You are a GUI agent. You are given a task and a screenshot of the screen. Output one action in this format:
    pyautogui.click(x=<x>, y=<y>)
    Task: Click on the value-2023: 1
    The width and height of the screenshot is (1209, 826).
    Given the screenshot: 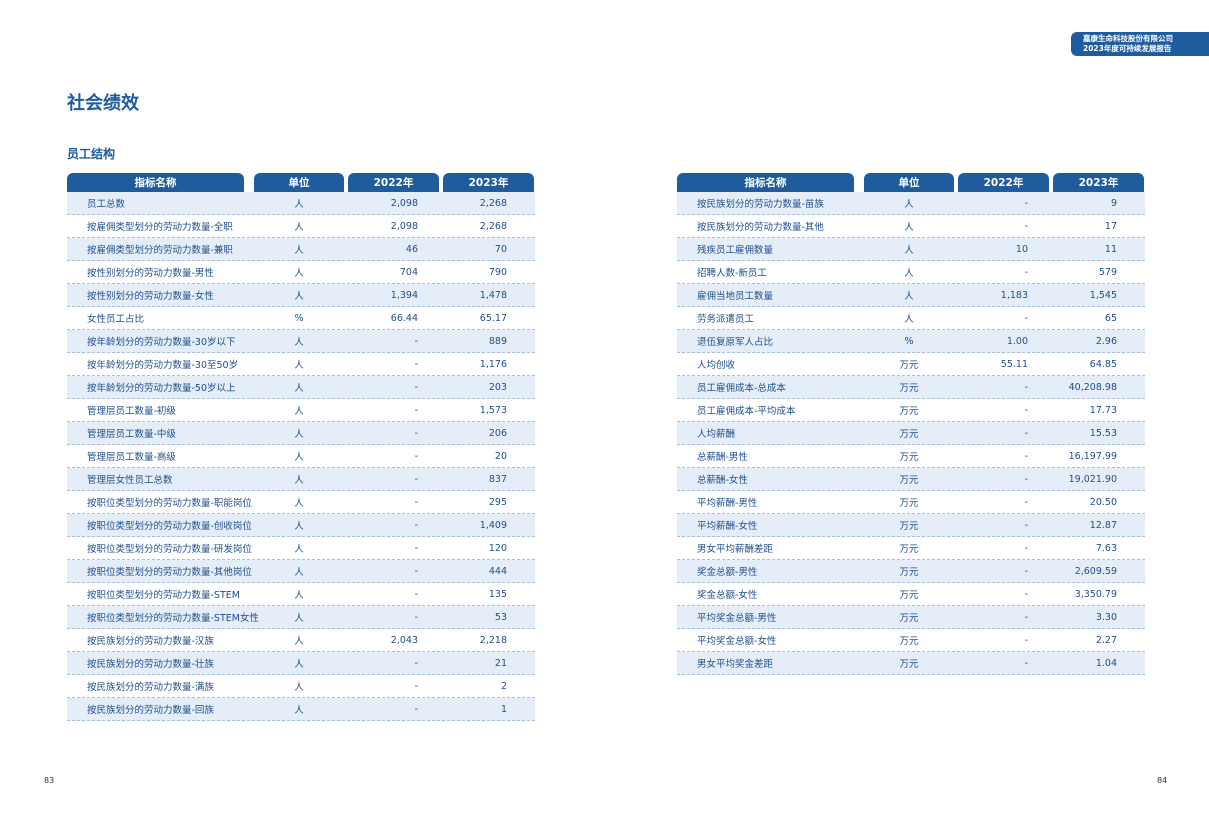 What is the action you would take?
    pyautogui.click(x=503, y=709)
    